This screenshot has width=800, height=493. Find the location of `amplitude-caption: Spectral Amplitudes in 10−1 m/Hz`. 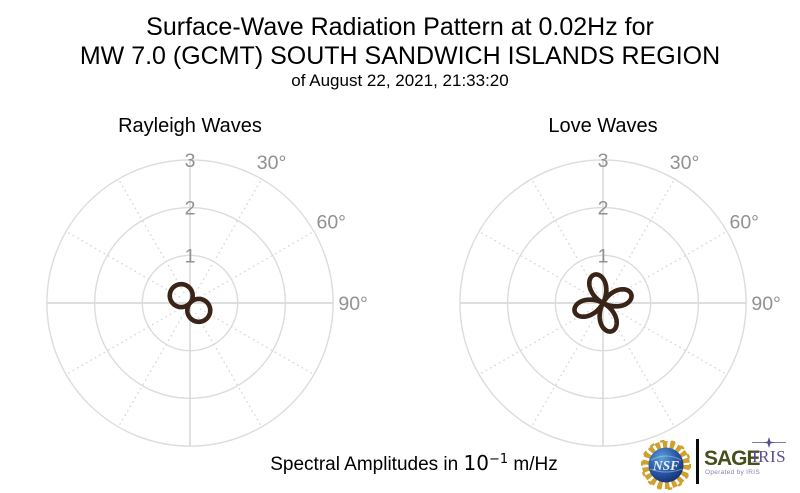

amplitude-caption: Spectral Amplitudes in 10−1 m/Hz is located at coordinates (407, 463).